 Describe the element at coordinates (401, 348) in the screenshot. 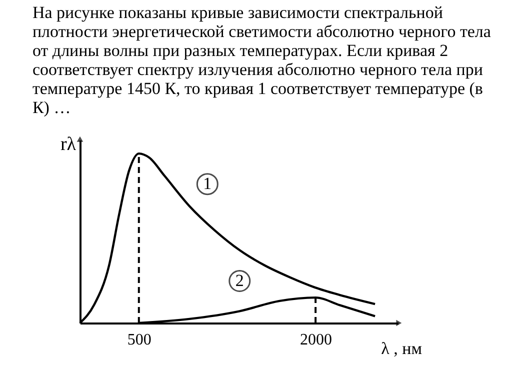

I see `x-axis-title: λ , нм` at that location.